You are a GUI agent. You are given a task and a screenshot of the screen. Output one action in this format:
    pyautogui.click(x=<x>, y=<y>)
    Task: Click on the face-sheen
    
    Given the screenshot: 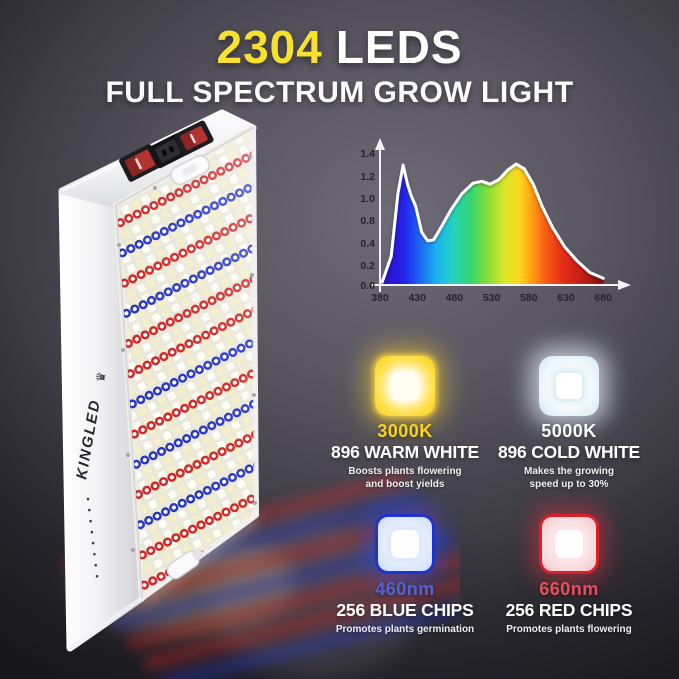 What is the action you would take?
    pyautogui.click(x=186, y=363)
    